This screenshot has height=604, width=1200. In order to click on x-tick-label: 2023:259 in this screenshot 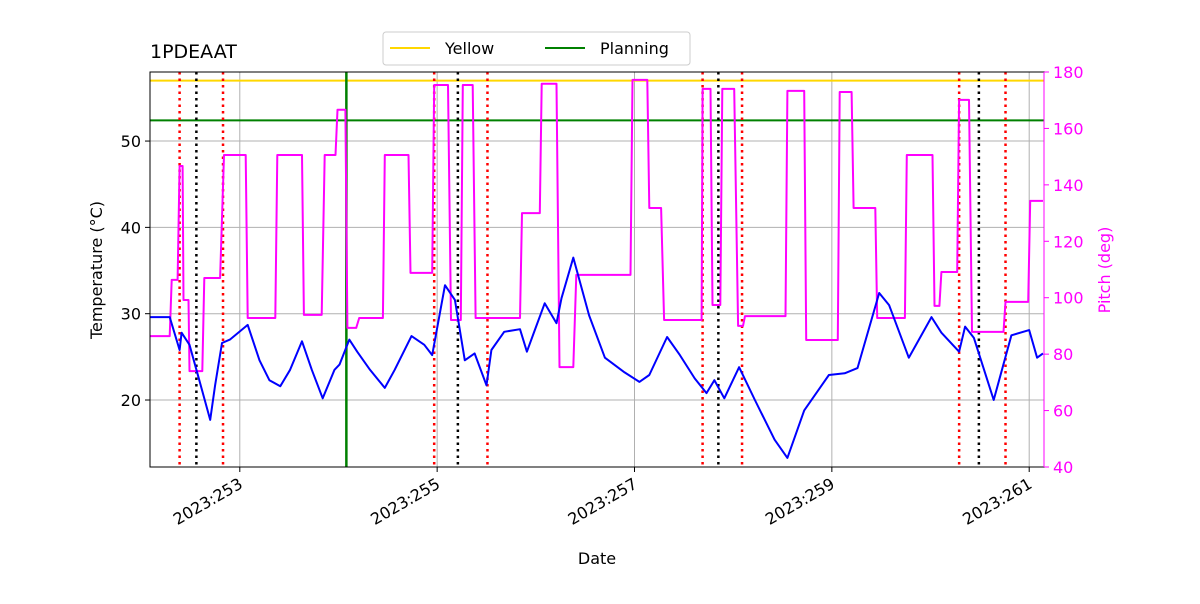, I will do `click(800, 501)`.